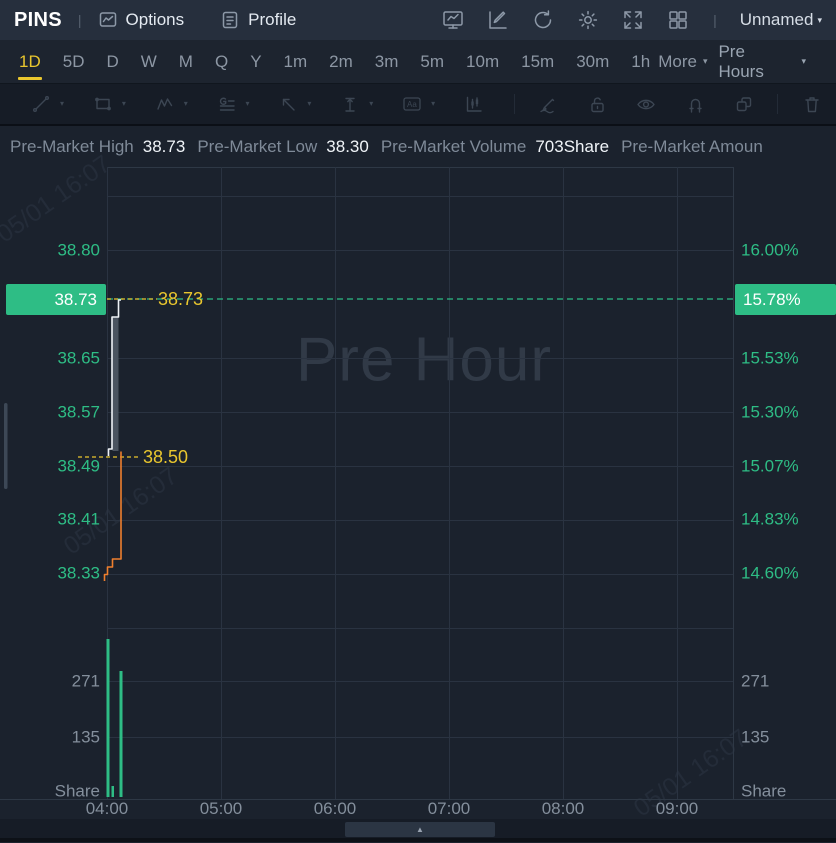  I want to click on trend-line-icon, so click(41, 104).